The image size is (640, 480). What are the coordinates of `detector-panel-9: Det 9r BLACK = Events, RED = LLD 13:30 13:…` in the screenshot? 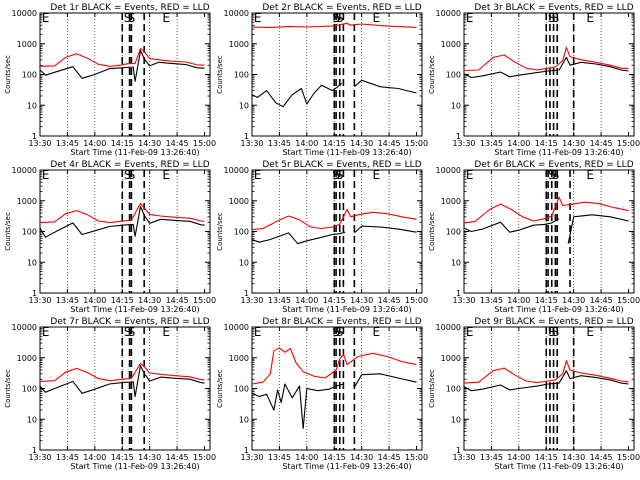 It's located at (534, 394).